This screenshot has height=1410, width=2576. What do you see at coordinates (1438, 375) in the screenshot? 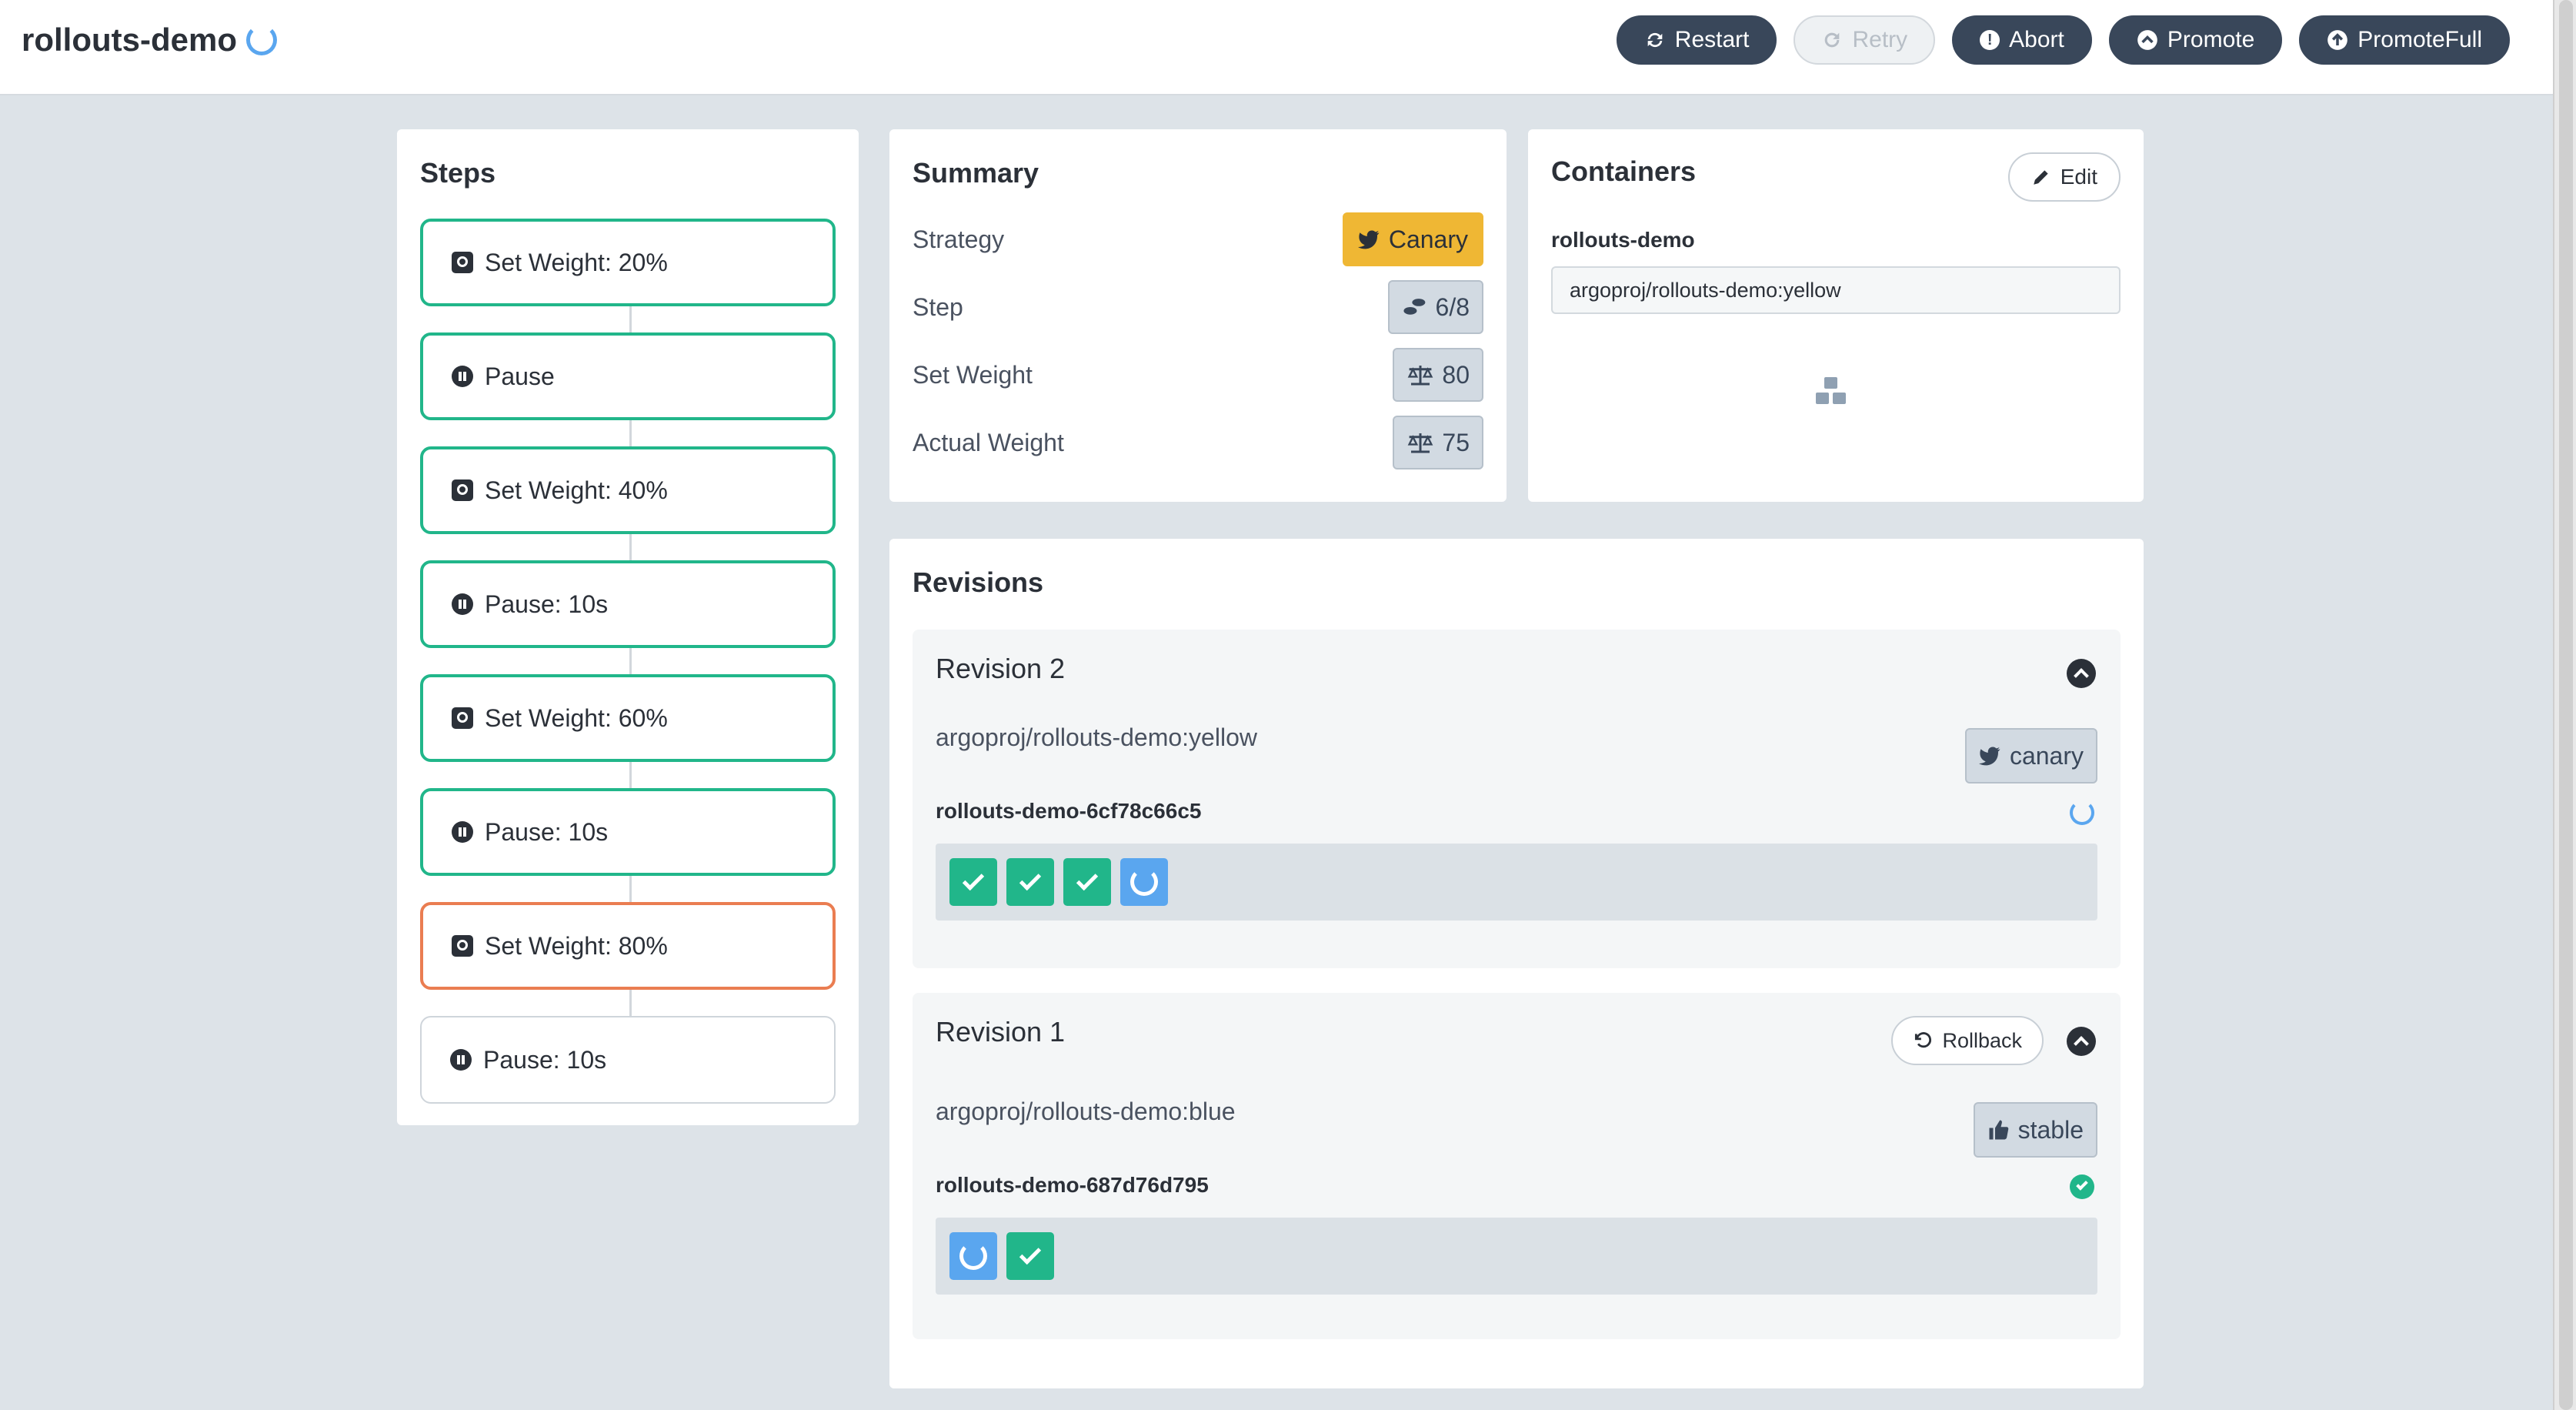
I see `set-weight-badge: 80` at bounding box center [1438, 375].